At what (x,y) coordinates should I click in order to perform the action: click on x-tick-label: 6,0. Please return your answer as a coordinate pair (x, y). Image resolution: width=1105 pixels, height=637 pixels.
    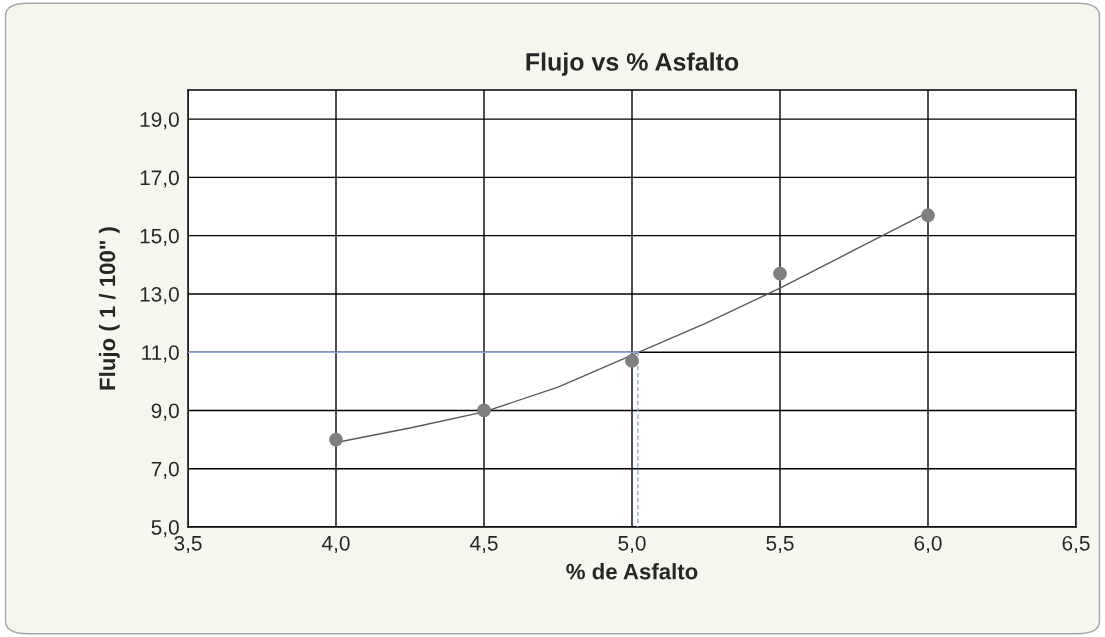
    Looking at the image, I should click on (928, 544).